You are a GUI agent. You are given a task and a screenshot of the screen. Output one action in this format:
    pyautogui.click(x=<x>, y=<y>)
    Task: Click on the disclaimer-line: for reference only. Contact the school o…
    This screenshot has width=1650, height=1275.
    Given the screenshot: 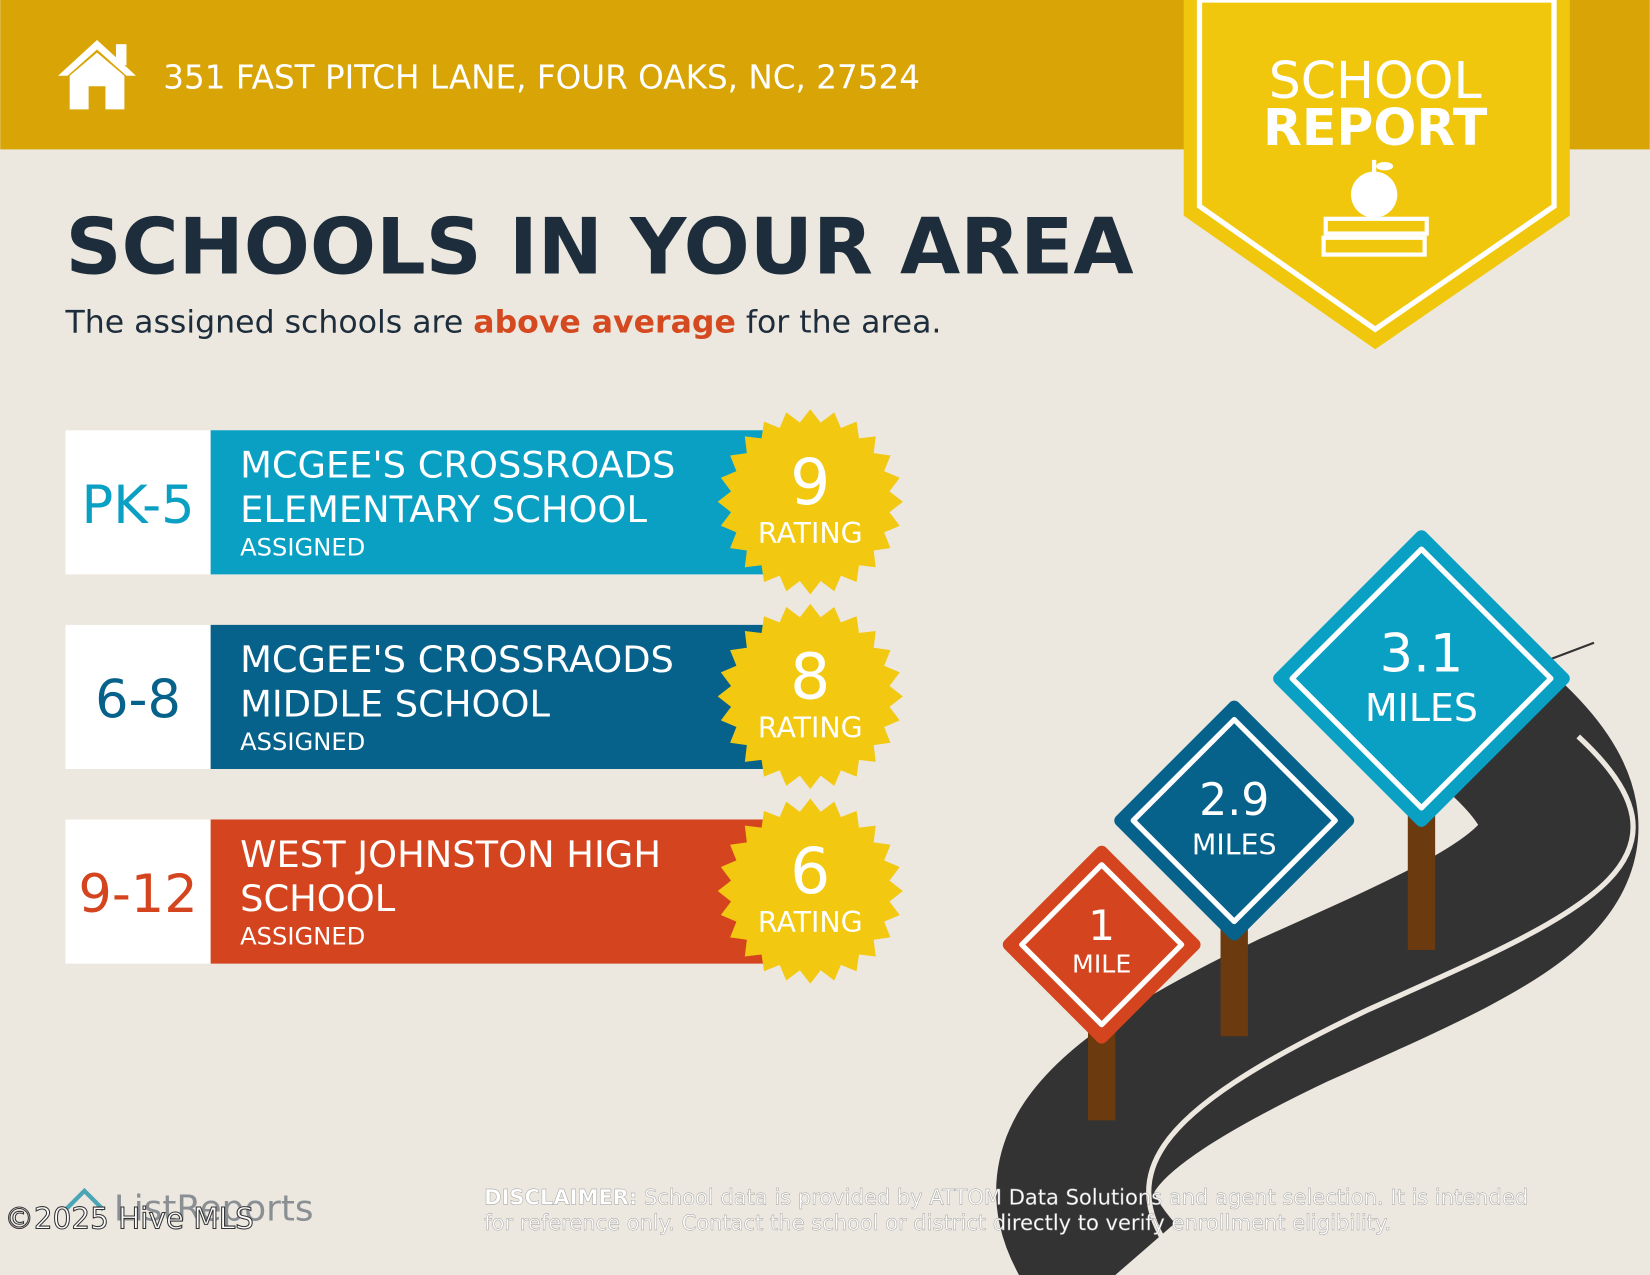 What is the action you would take?
    pyautogui.click(x=937, y=1222)
    